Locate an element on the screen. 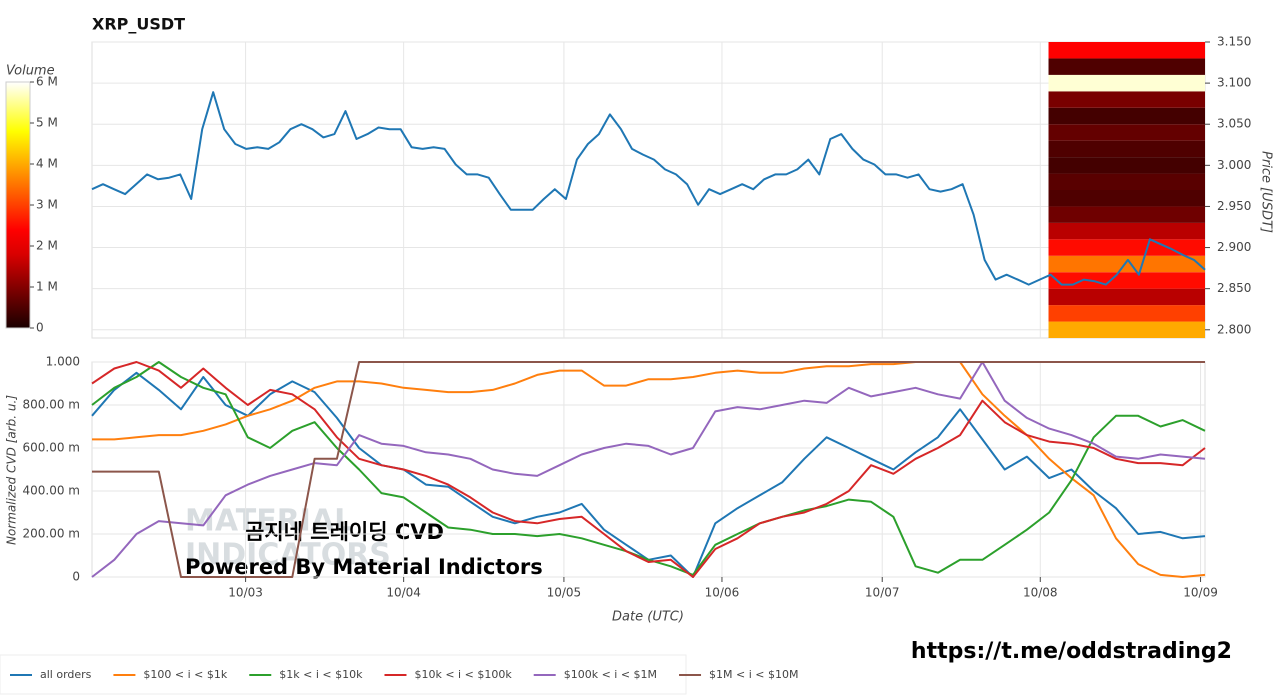 This screenshot has height=695, width=1280. y-tick-label: 600.00 m is located at coordinates (52, 448).